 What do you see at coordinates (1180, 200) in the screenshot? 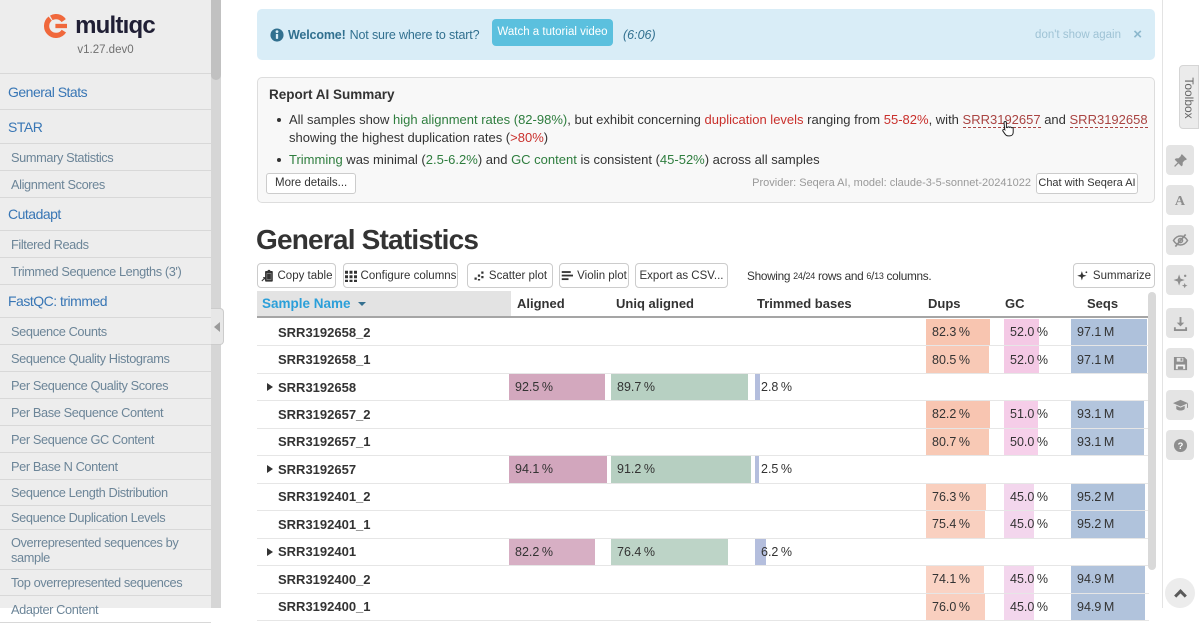
I see `svg-text: A` at bounding box center [1180, 200].